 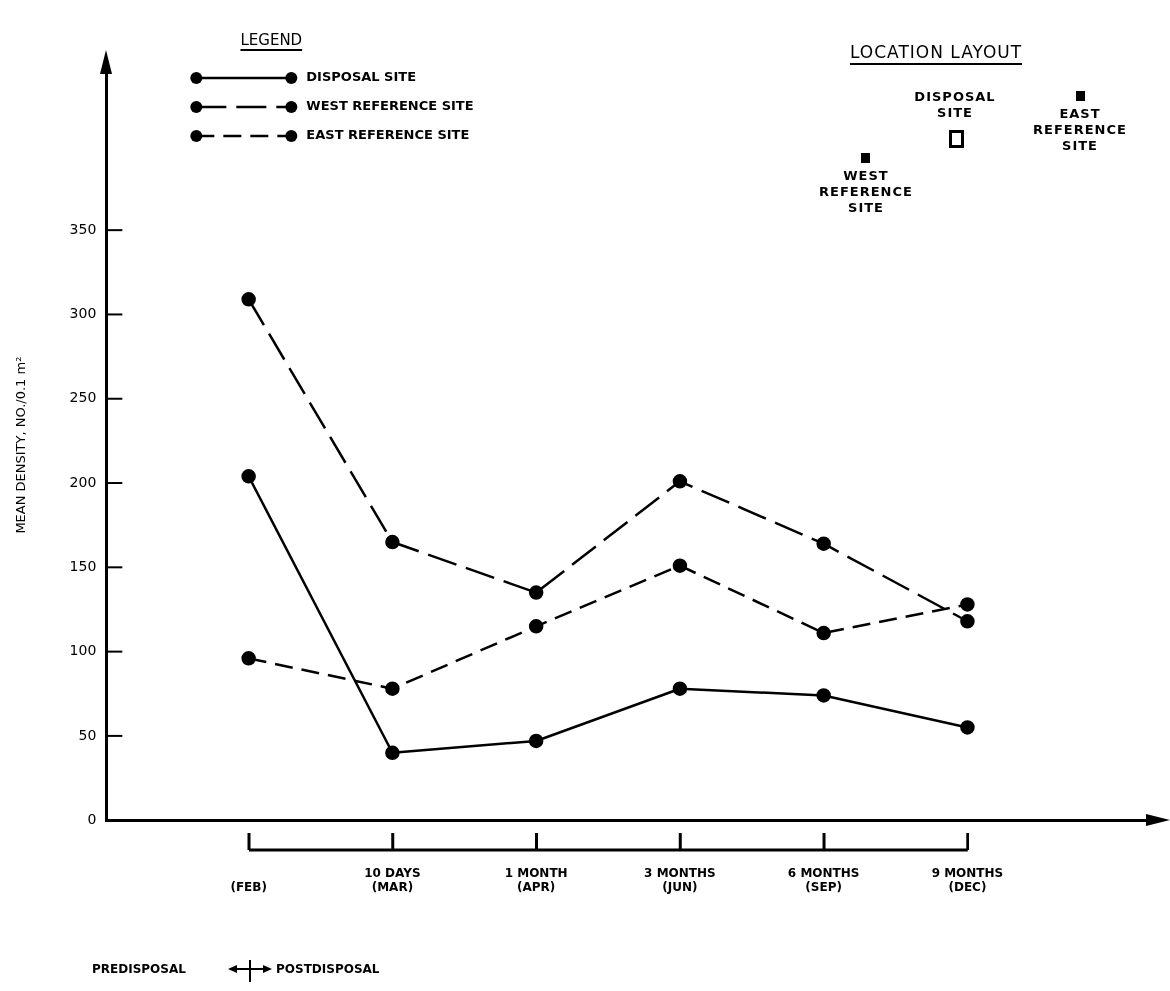 What do you see at coordinates (328, 969) in the screenshot?
I see `text: POSTDISPOSAL` at bounding box center [328, 969].